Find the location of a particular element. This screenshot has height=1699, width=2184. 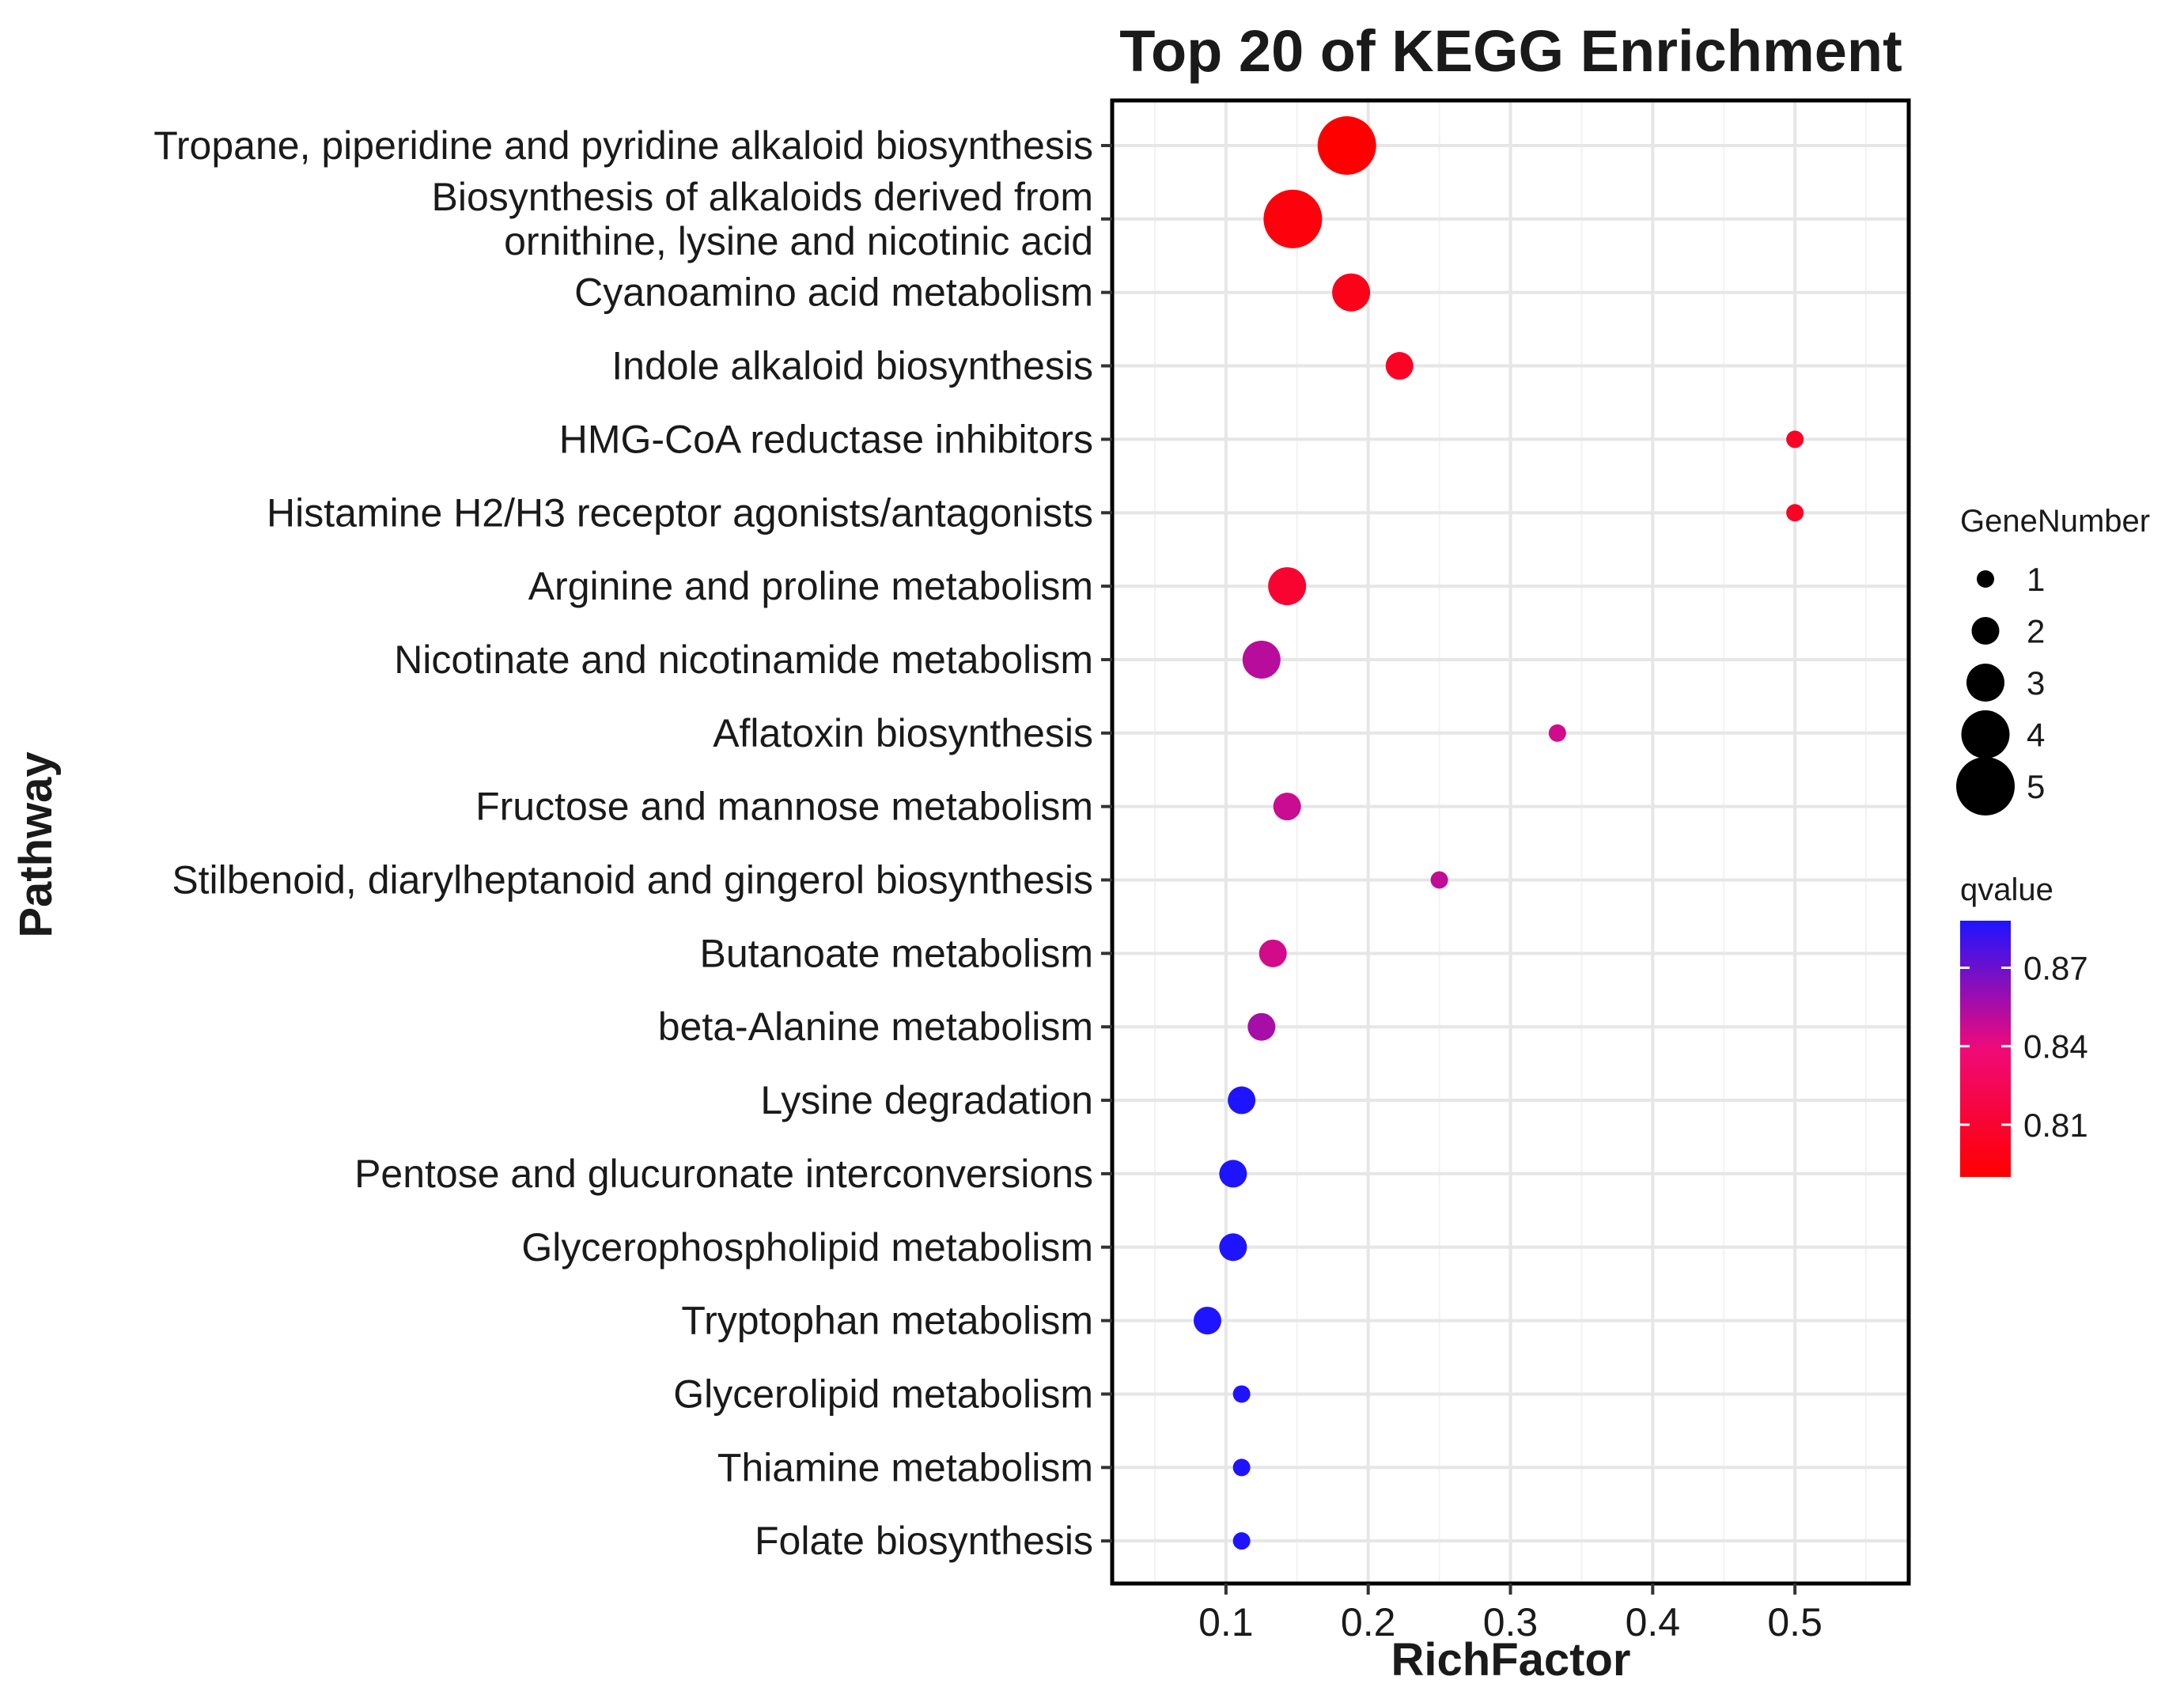

gene-number-legend-label: 3 is located at coordinates (2036, 683).